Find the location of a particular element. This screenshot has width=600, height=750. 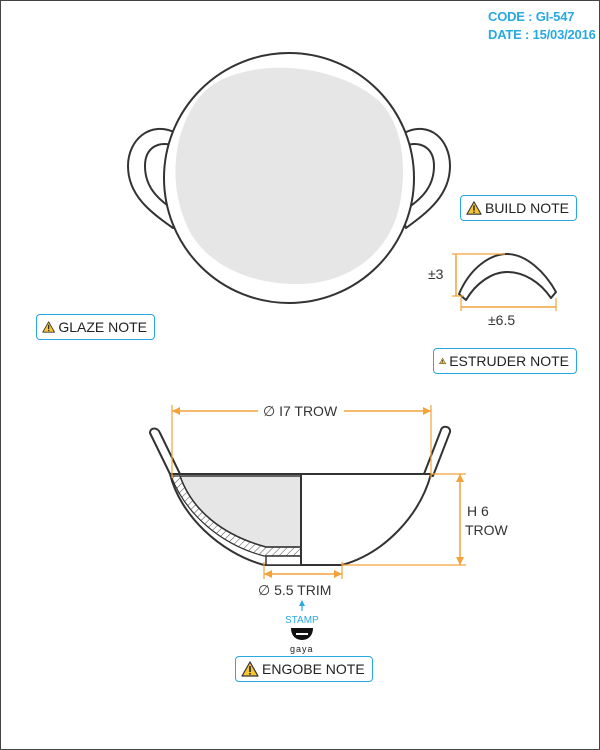

diameter-arrow-left is located at coordinates (176, 411).